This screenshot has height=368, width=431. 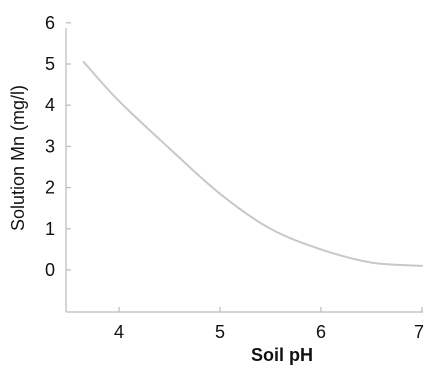 What do you see at coordinates (282, 355) in the screenshot?
I see `x-axis-title: Soil pH` at bounding box center [282, 355].